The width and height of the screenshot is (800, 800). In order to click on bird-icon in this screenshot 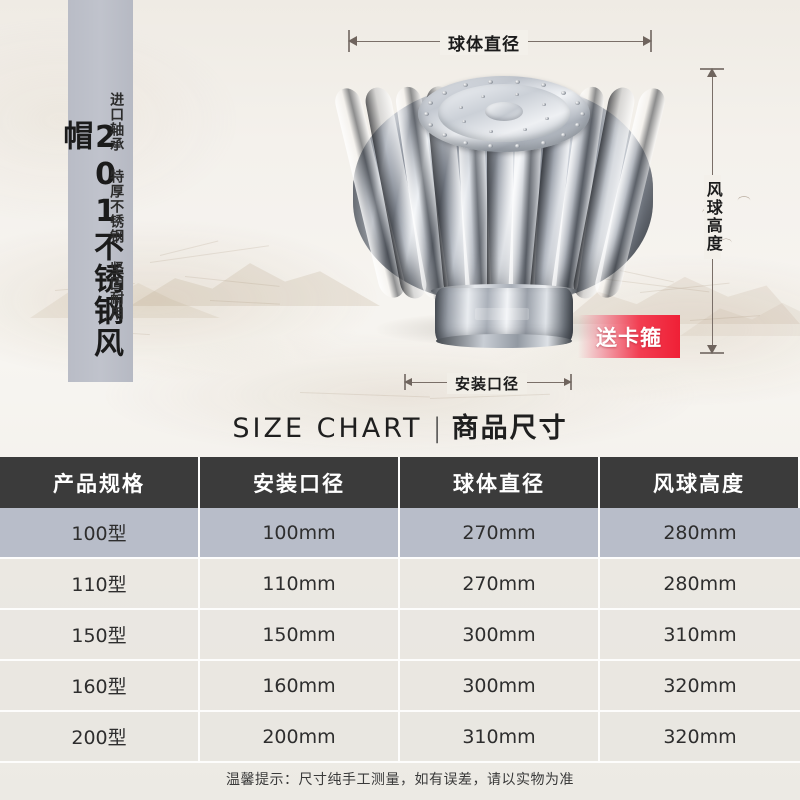, I will do `click(744, 199)`.